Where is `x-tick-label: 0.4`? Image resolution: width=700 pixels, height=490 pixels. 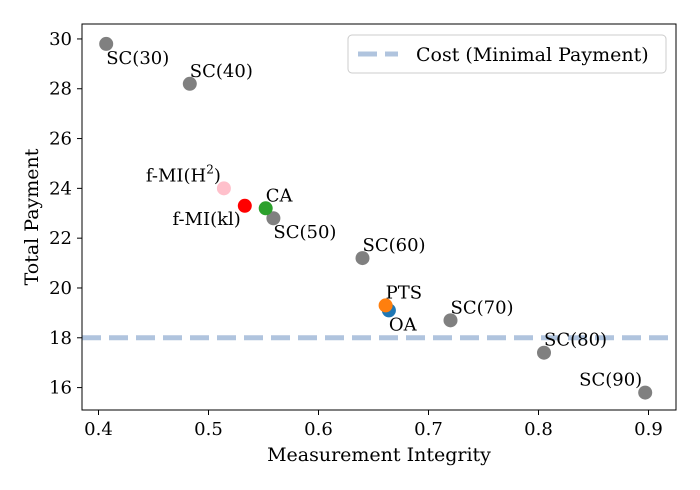 x-tick-label: 0.4 is located at coordinates (98, 429).